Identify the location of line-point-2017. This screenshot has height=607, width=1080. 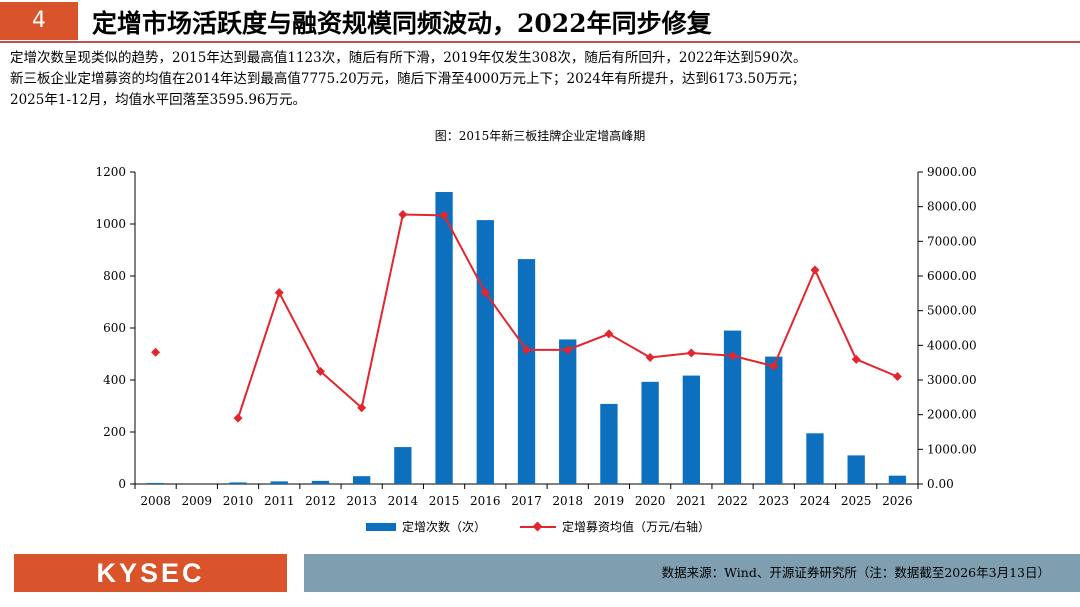
(526, 350).